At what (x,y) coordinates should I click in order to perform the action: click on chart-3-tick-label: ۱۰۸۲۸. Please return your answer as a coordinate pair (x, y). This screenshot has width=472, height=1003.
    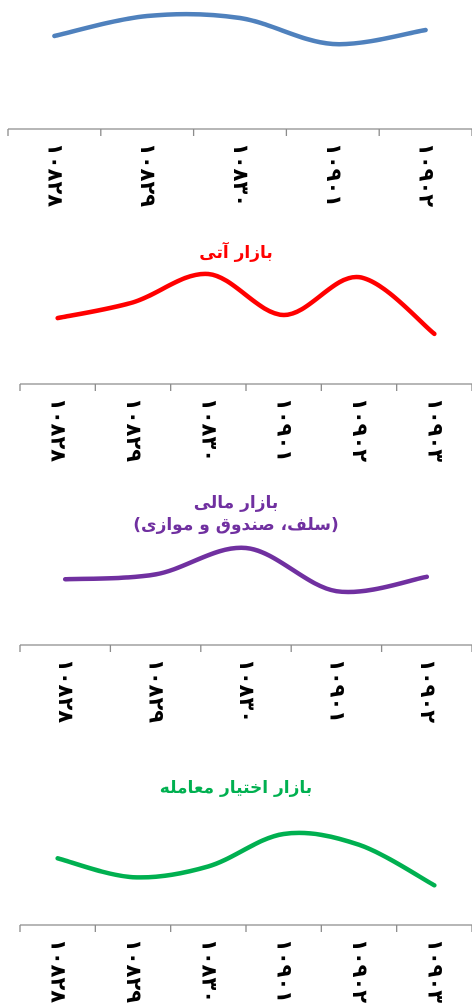
    Looking at the image, I should click on (66, 691).